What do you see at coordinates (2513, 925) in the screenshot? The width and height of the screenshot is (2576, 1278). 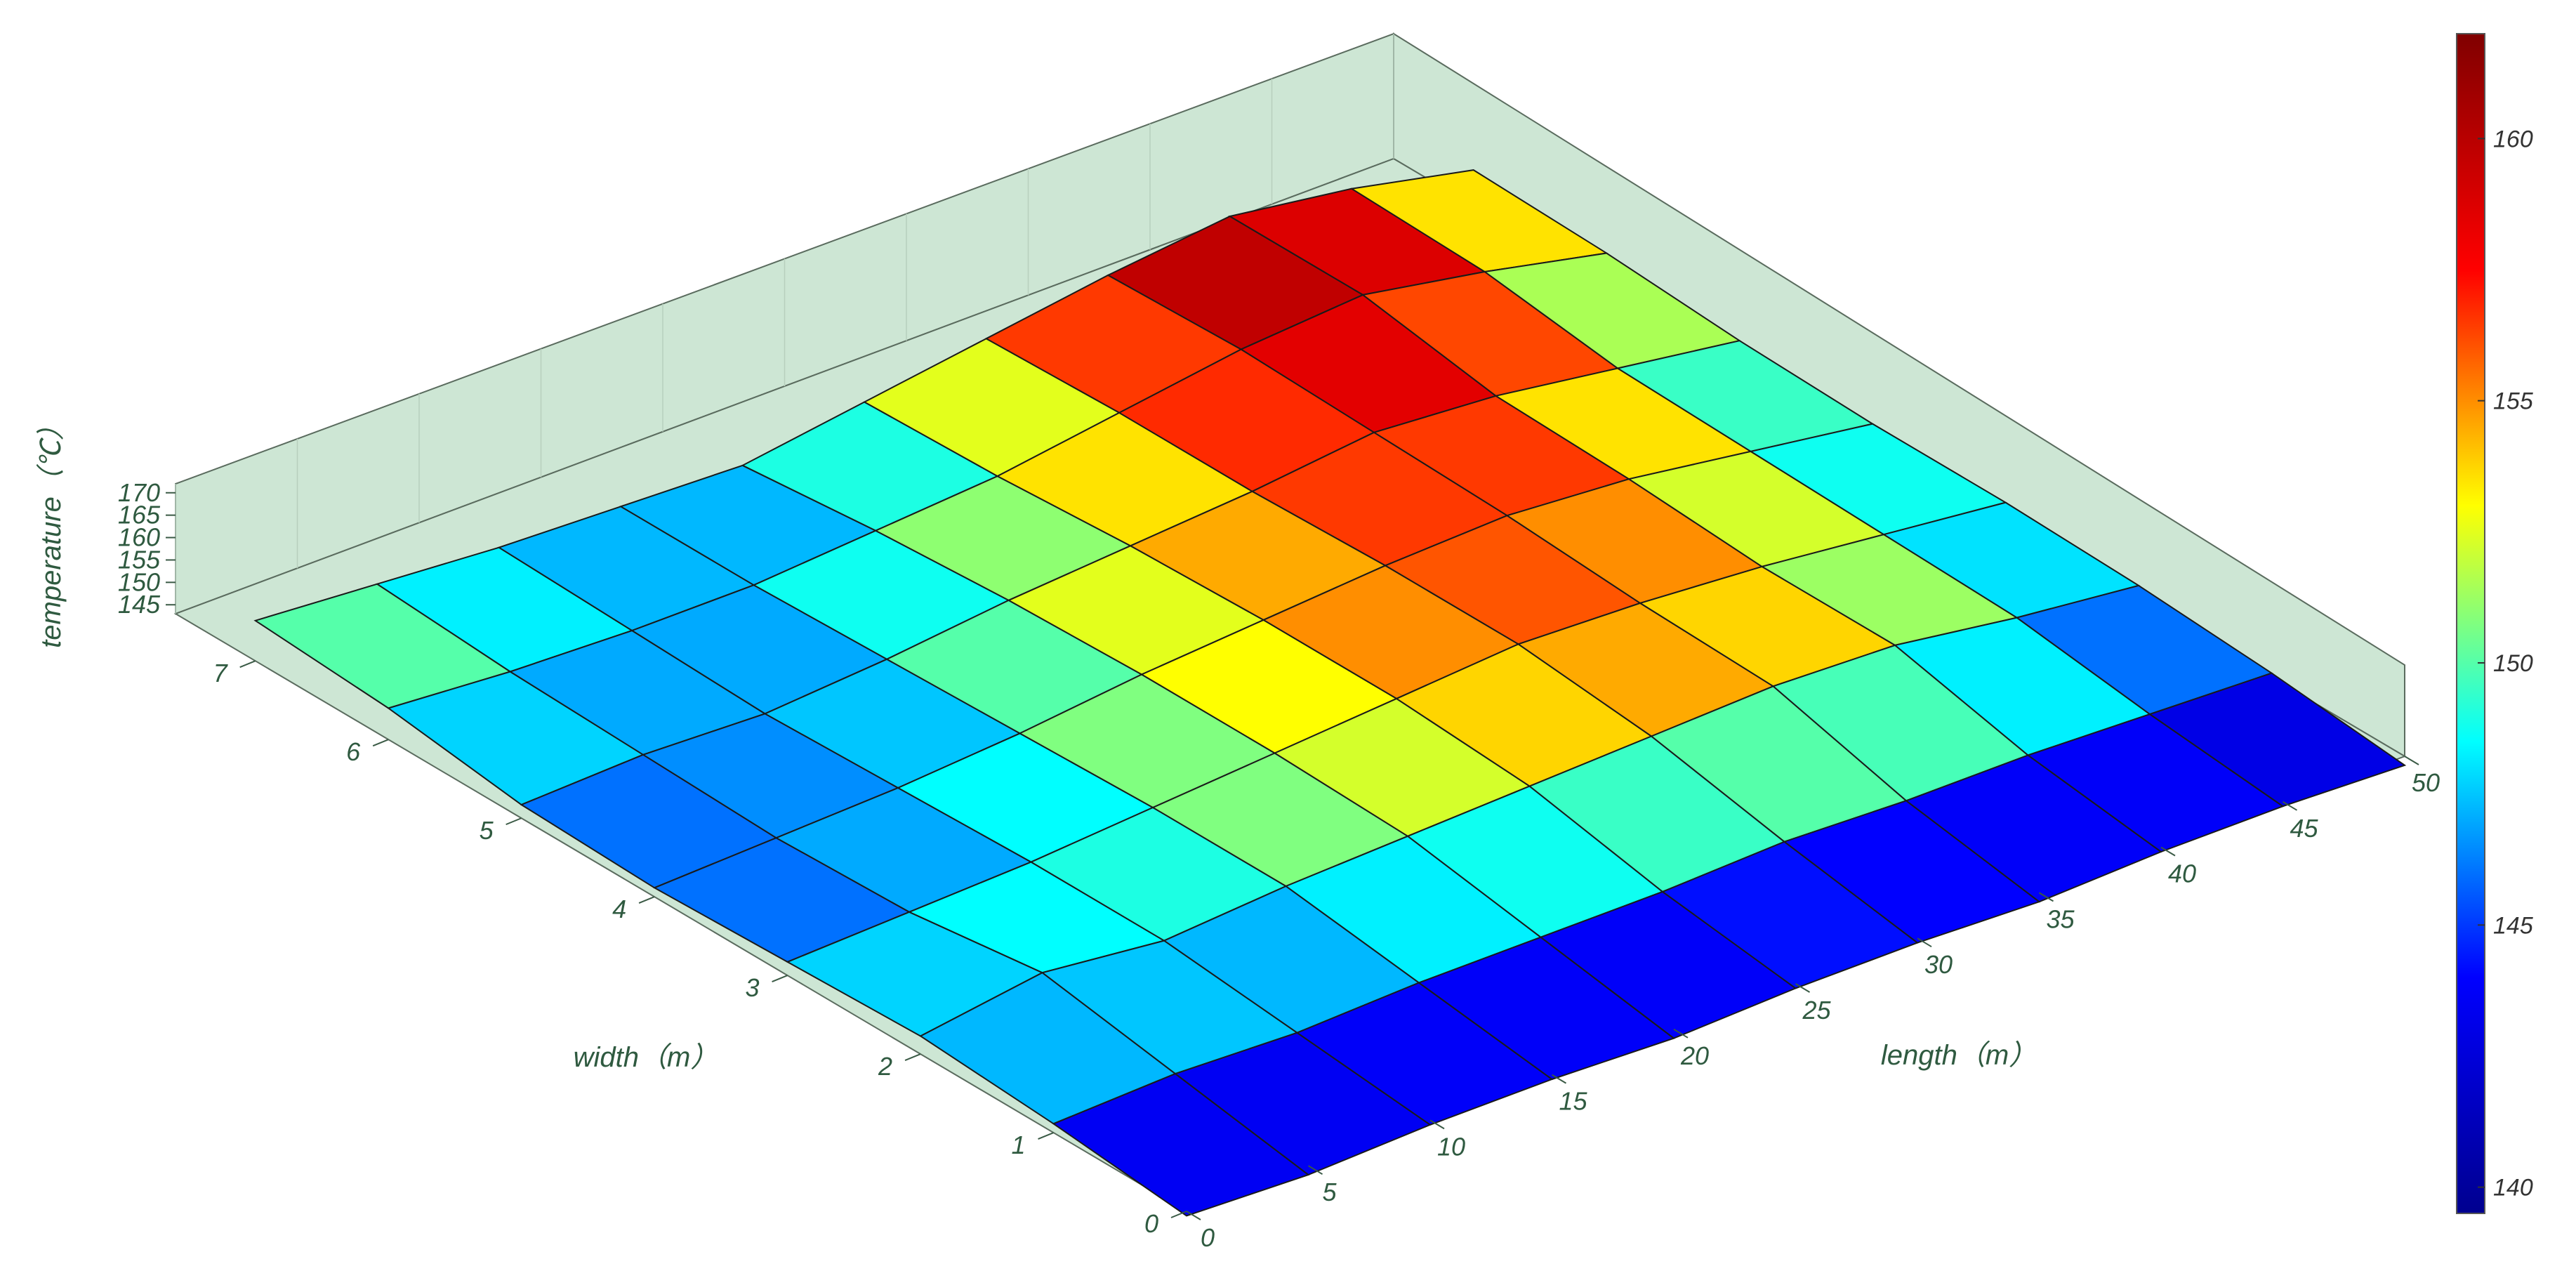 I see `colorbar-tick-label: 145` at bounding box center [2513, 925].